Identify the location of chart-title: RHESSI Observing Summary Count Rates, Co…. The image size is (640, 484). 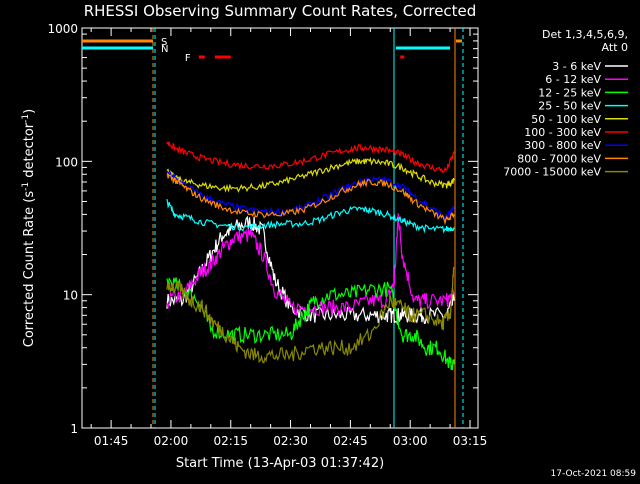
(280, 11).